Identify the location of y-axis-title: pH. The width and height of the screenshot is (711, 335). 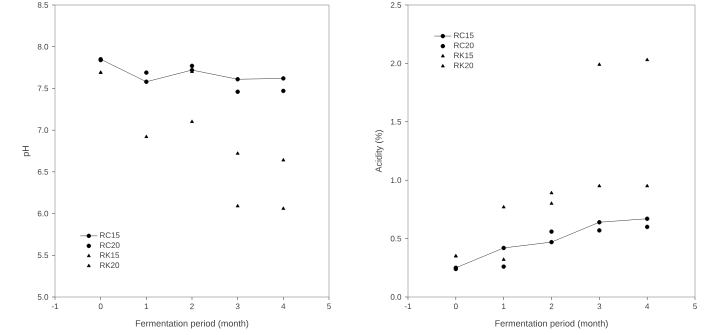
(26, 151).